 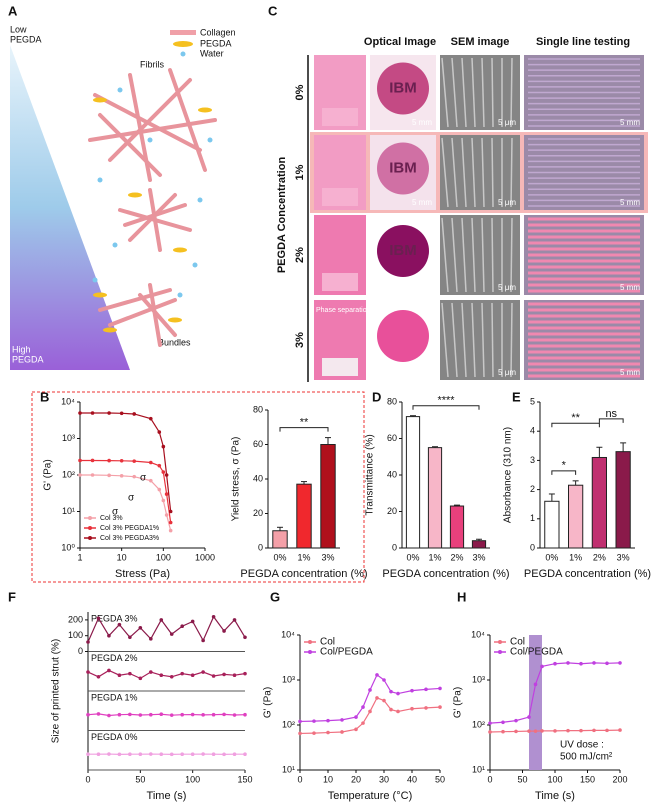 I want to click on legend-label: Col/PEGDA, so click(x=346, y=652).